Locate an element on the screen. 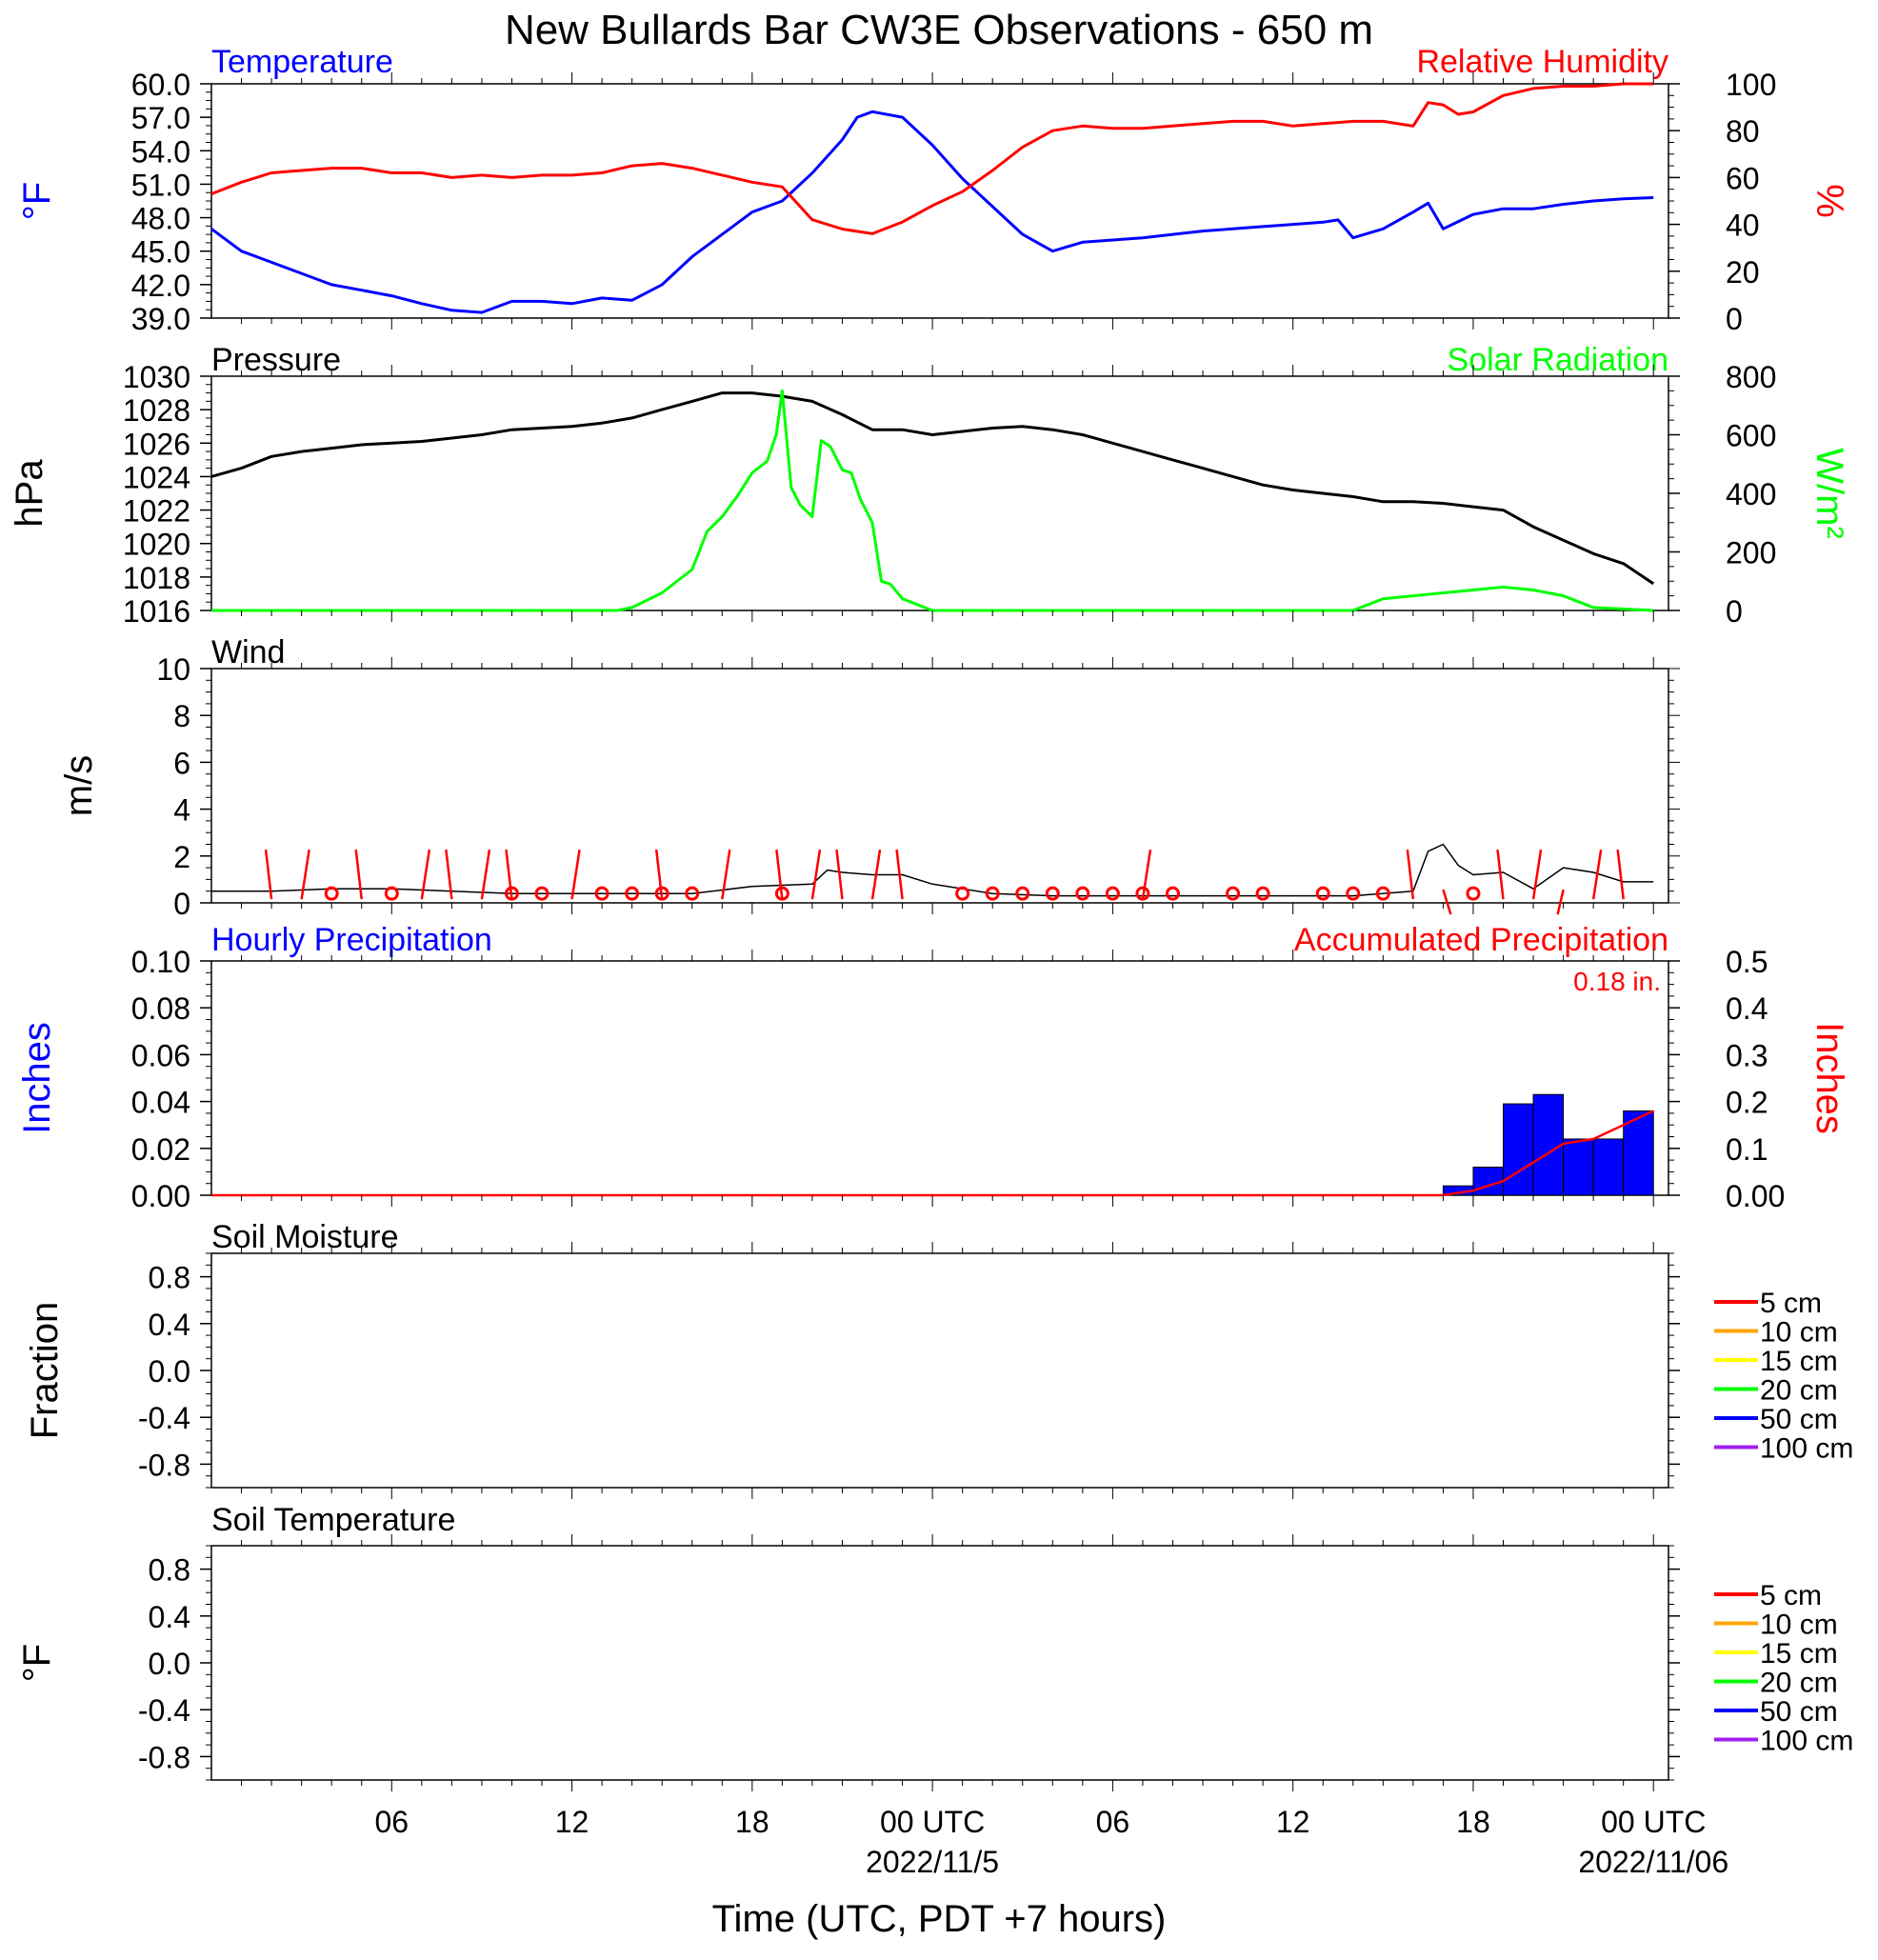 The height and width of the screenshot is (1960, 1878). y-tick-label: 400 is located at coordinates (1751, 494).